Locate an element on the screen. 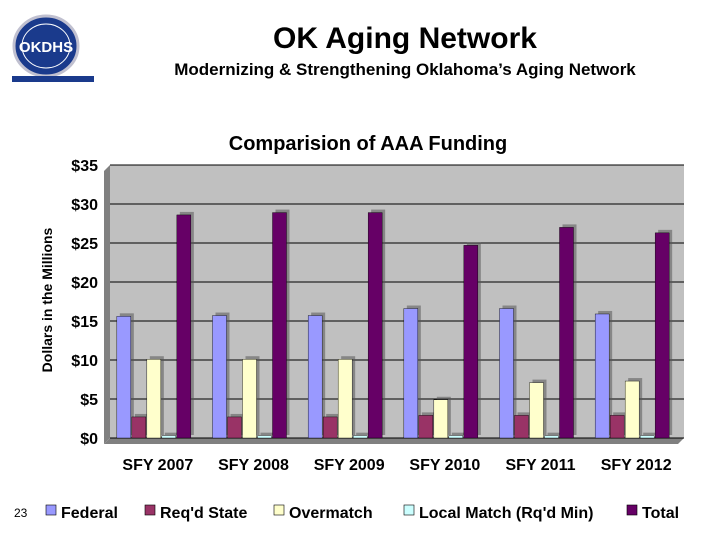 The height and width of the screenshot is (540, 720). legend-label: Req'd State is located at coordinates (203, 513).